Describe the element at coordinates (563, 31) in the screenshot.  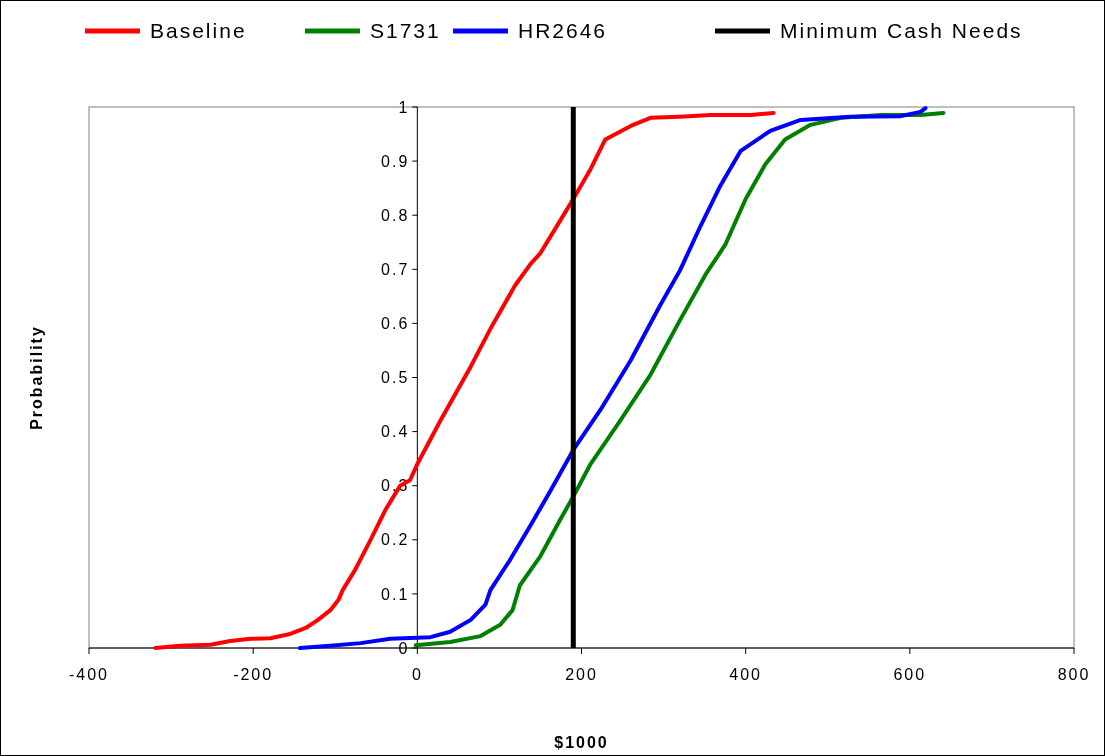
I see `legend-label: HR2646` at that location.